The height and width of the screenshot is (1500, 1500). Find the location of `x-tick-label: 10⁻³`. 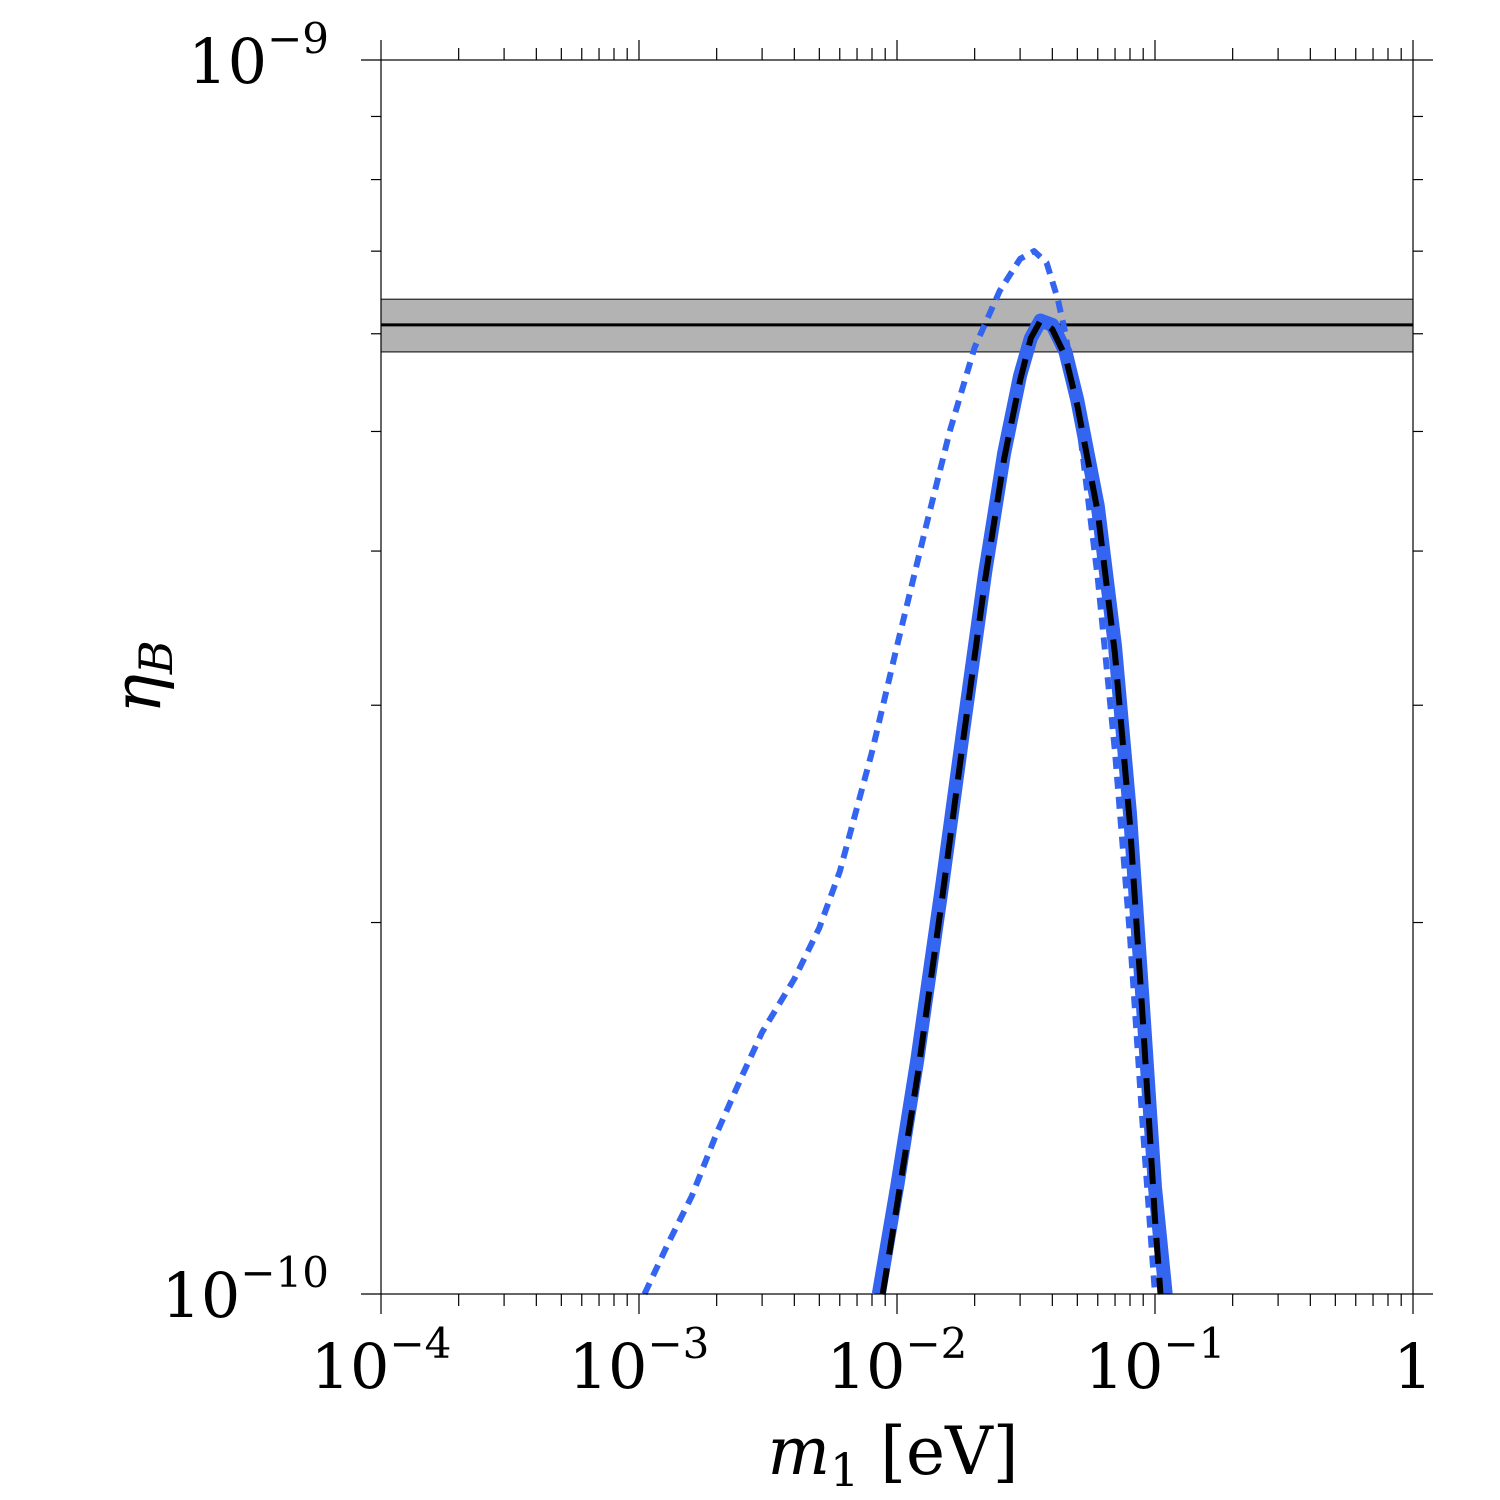

x-tick-label: 10⁻³ is located at coordinates (639, 1361).